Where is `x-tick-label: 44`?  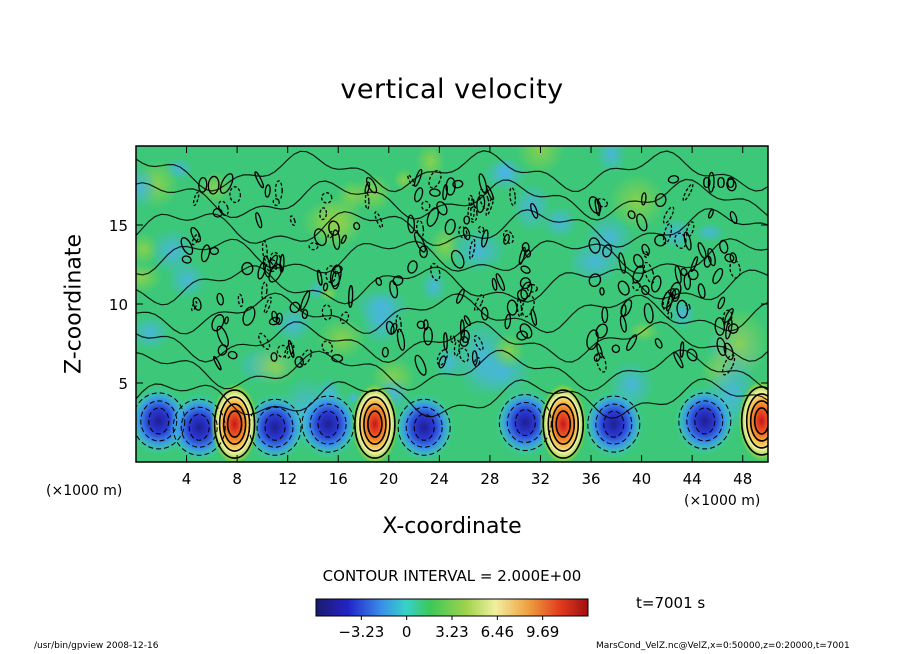
x-tick-label: 44 is located at coordinates (692, 479).